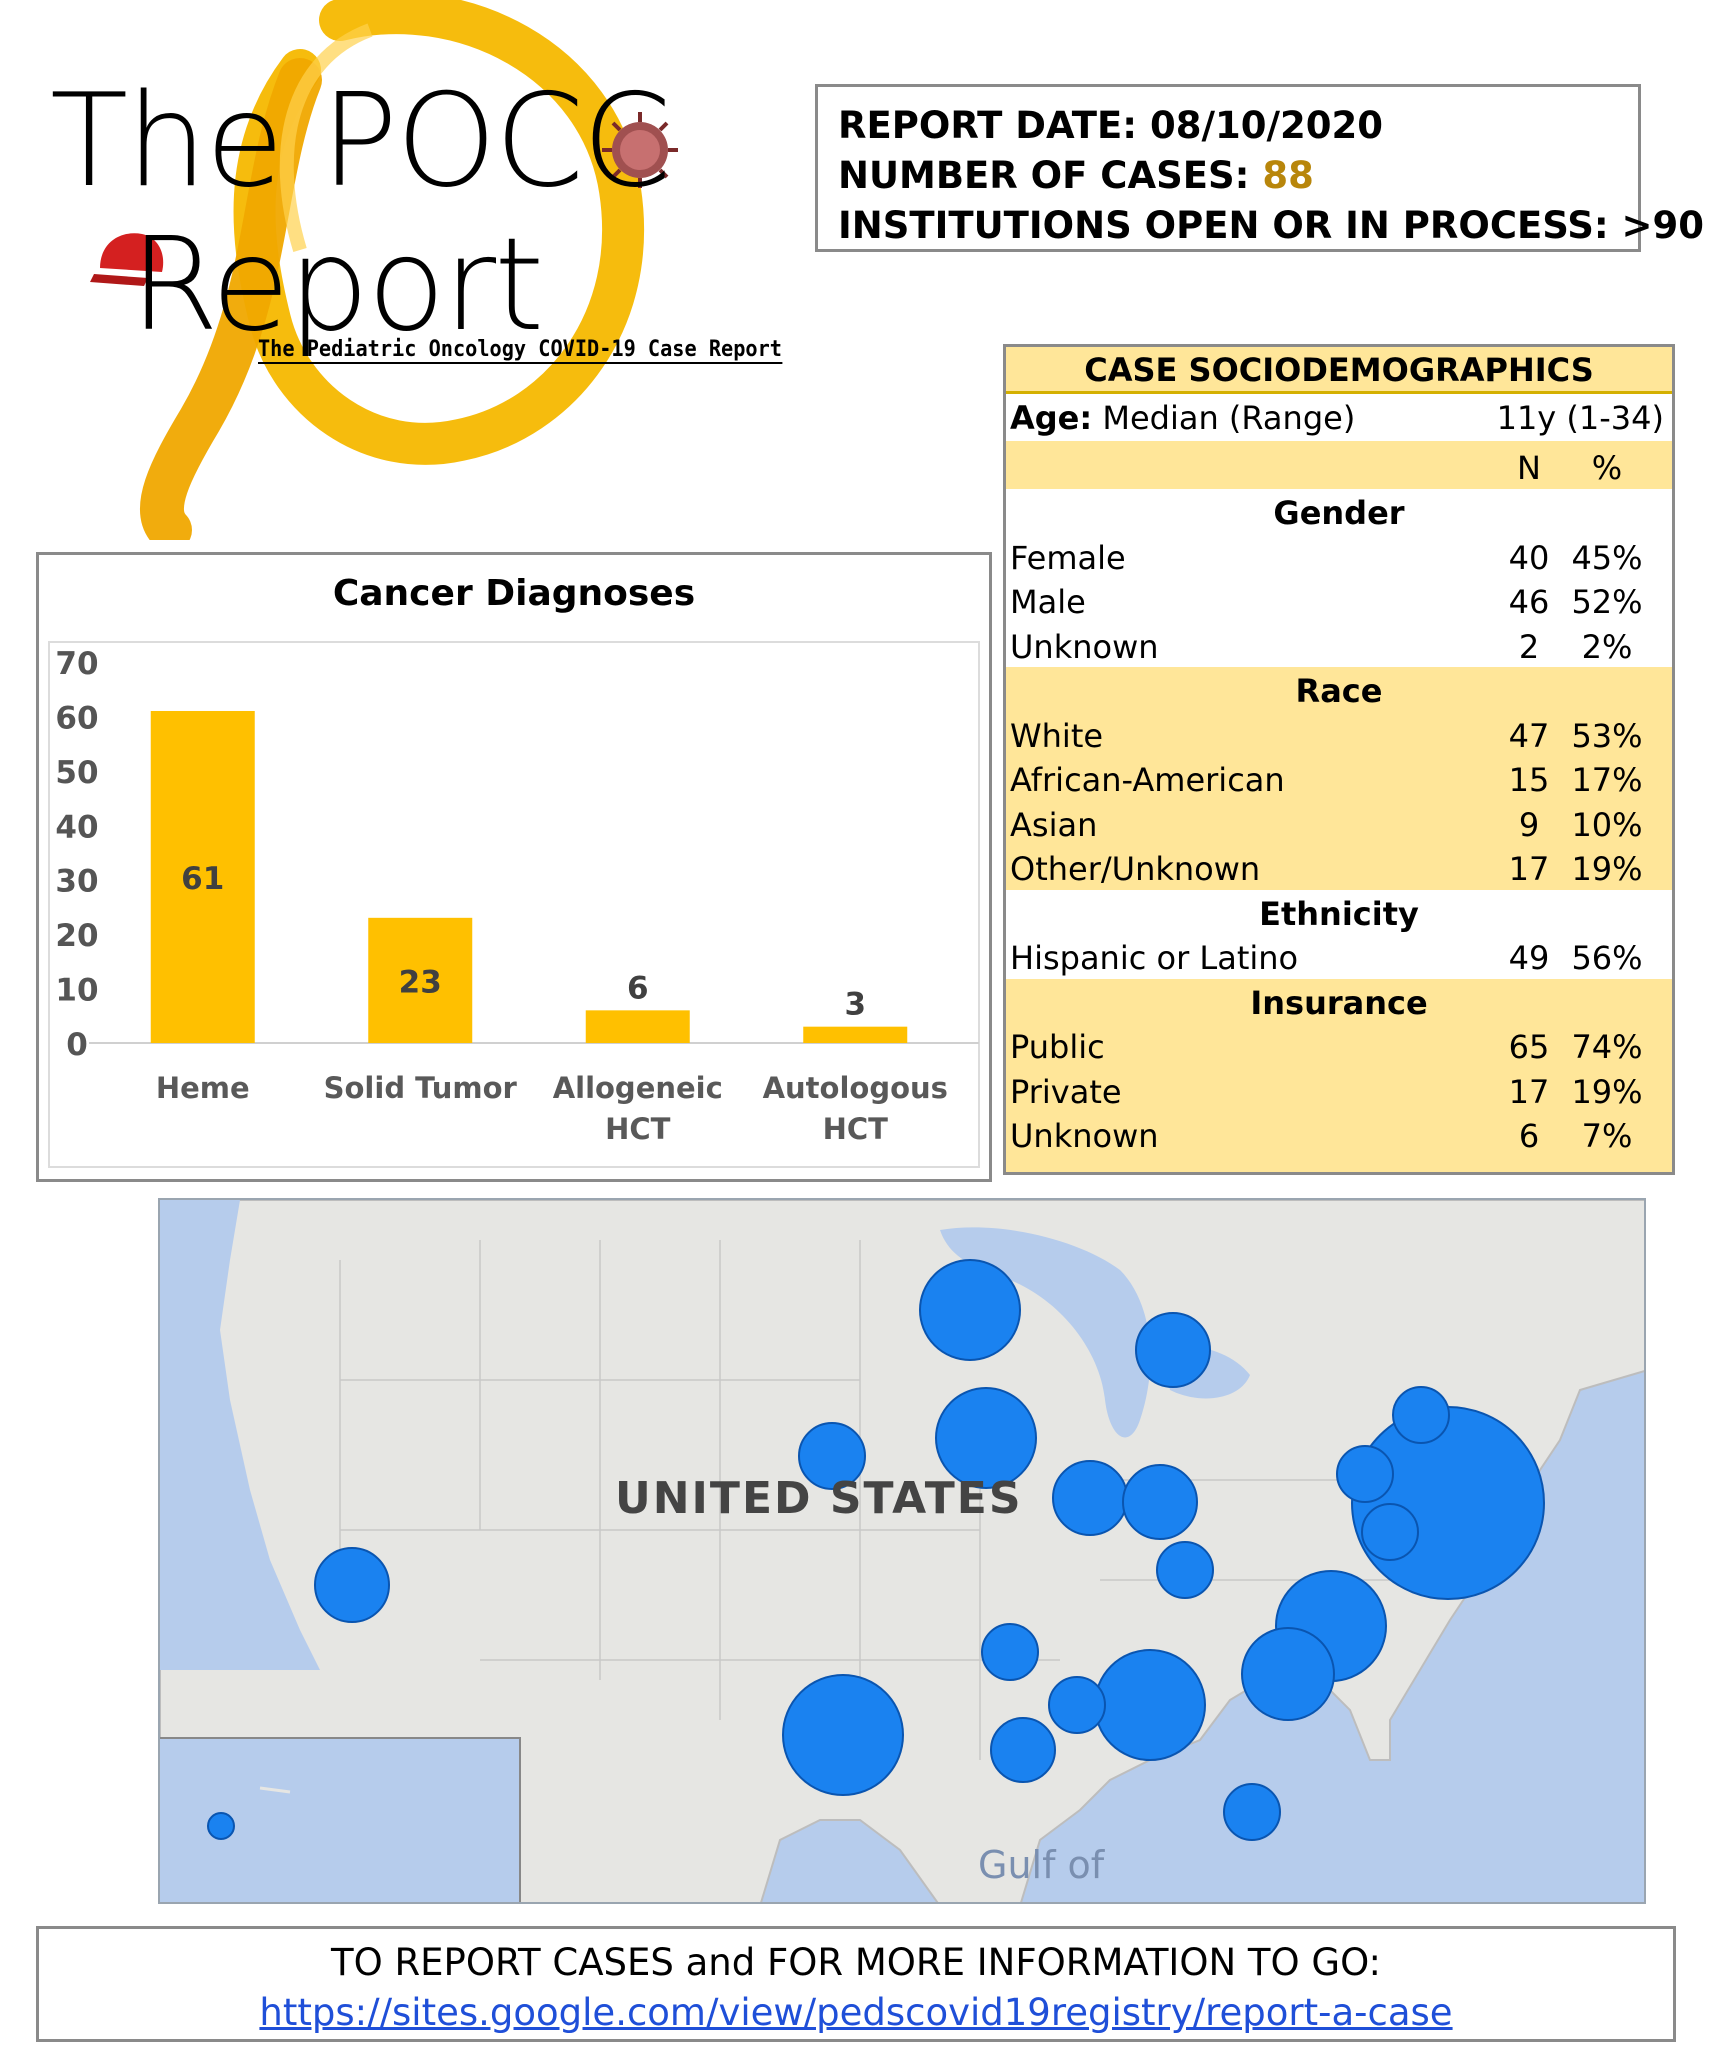 This screenshot has width=1709, height=2046. I want to click on socio-row-pct: 17%, so click(1607, 780).